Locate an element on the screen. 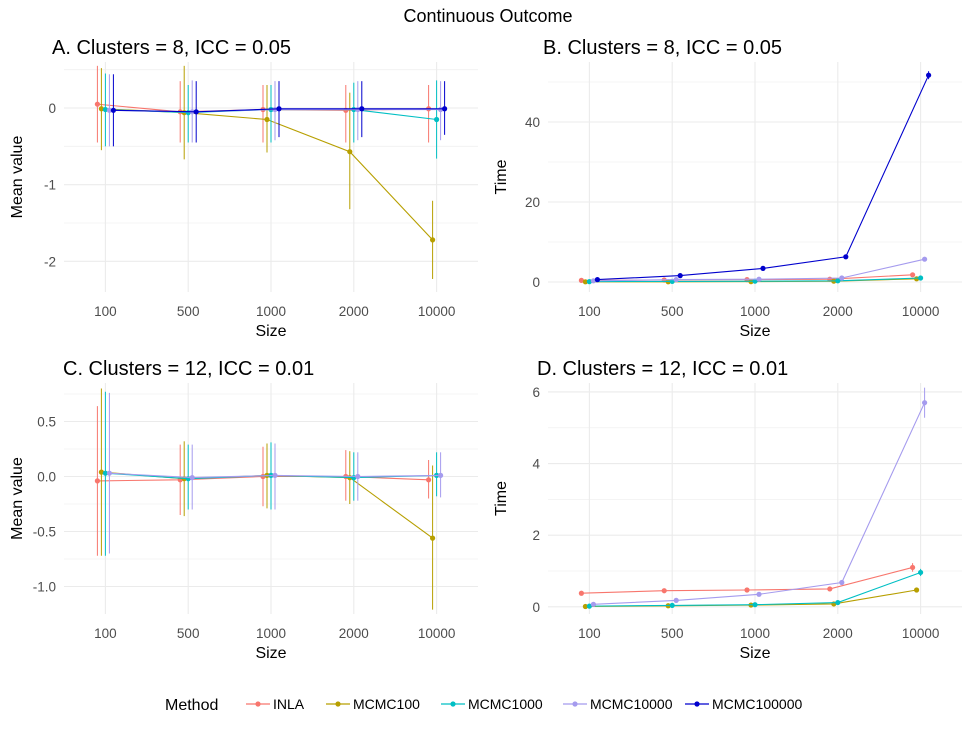 Image resolution: width=976 pixels, height=736 pixels. legend-item-mcmc100000: MCMC100000 is located at coordinates (743, 704).